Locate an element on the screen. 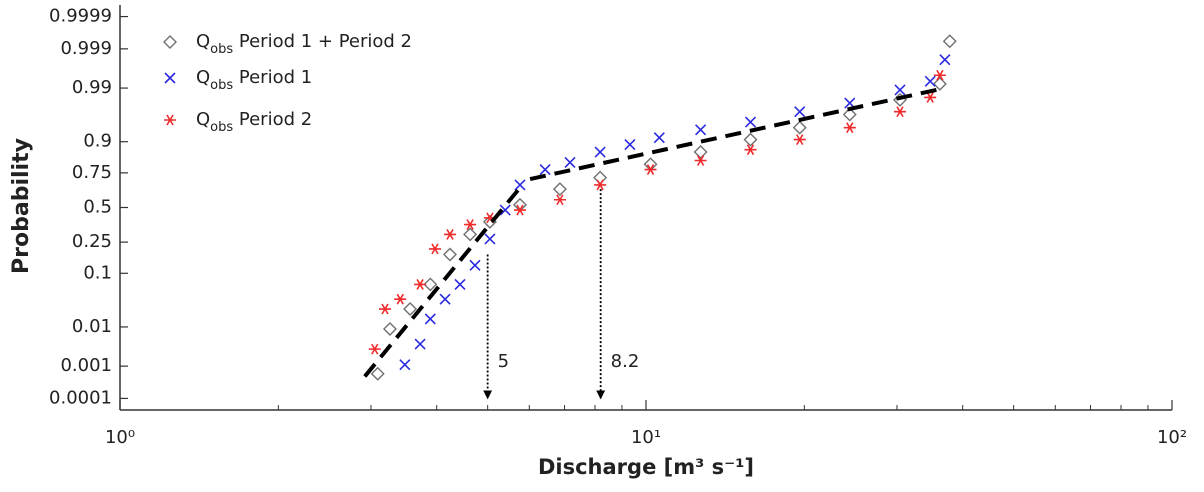 The height and width of the screenshot is (492, 1204). legend-label: Qobs Period 1 is located at coordinates (254, 80).